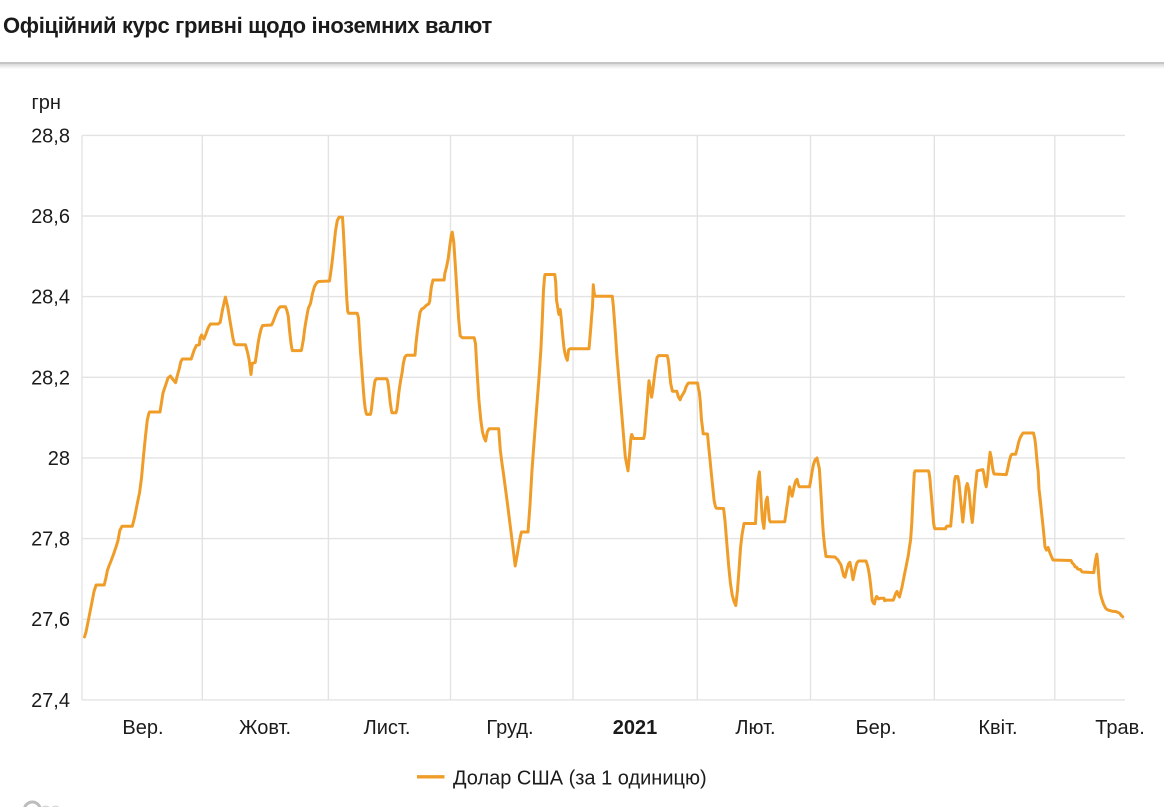 The image size is (1164, 807). What do you see at coordinates (50, 620) in the screenshot?
I see `svg-text: 27,6` at bounding box center [50, 620].